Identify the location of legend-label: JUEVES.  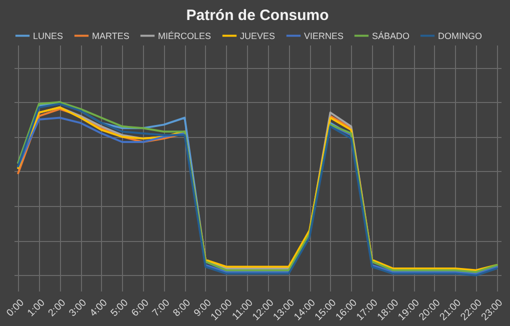
(258, 35).